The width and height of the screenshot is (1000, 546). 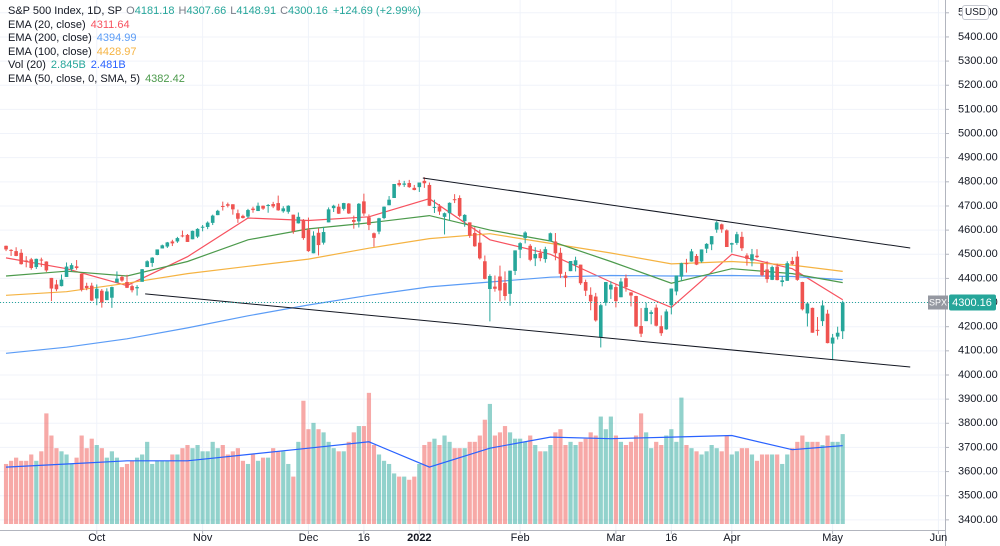 What do you see at coordinates (976, 12) in the screenshot?
I see `currency-badge: USD` at bounding box center [976, 12].